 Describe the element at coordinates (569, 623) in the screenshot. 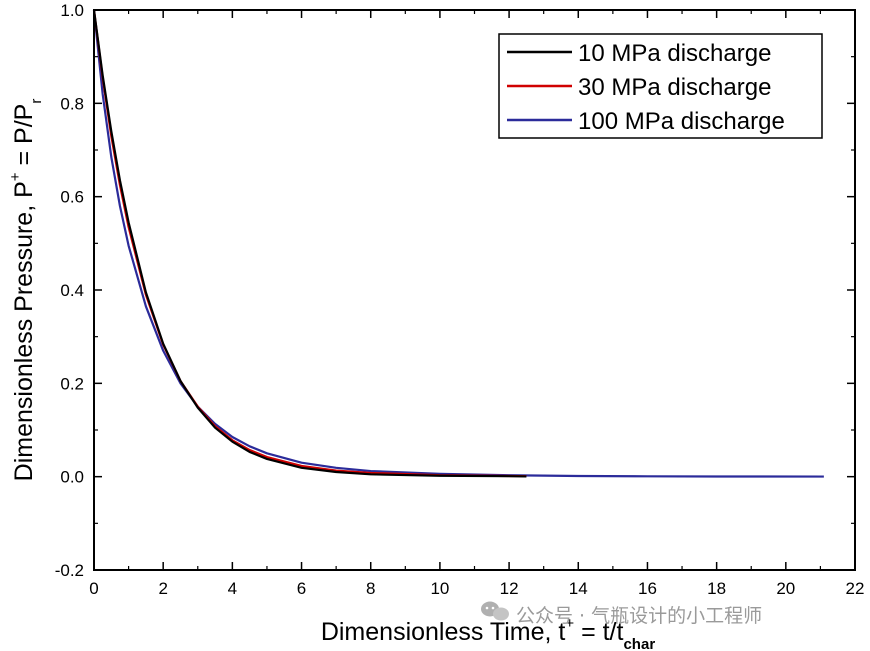

I see `x-axis-title-sup: +` at that location.